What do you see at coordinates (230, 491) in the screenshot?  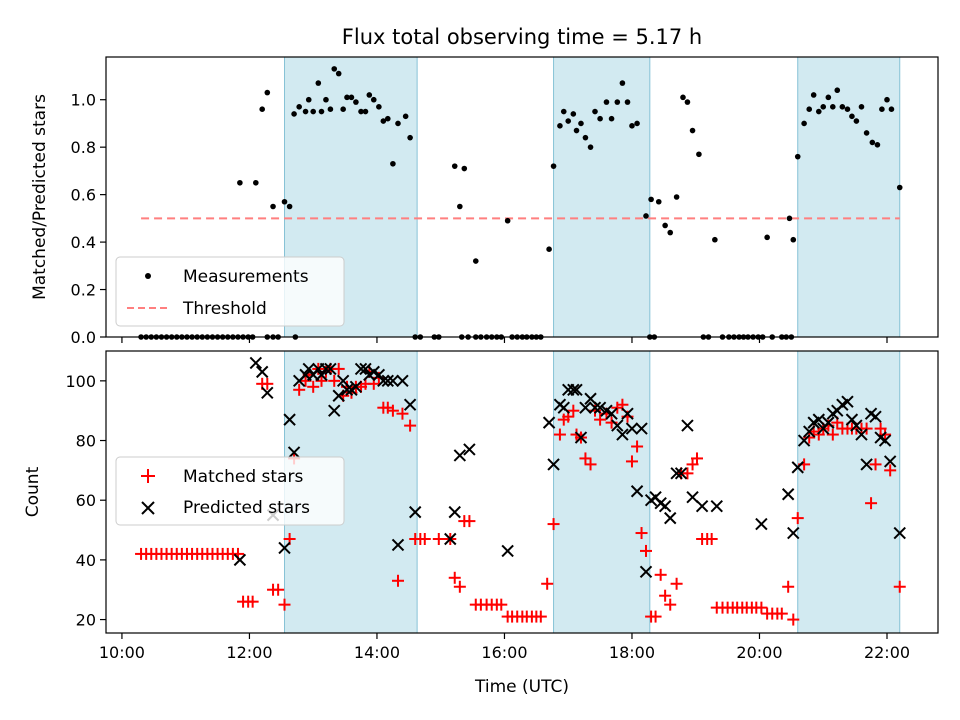 I see `bottom-legend: Matched stars Predicted stars` at bounding box center [230, 491].